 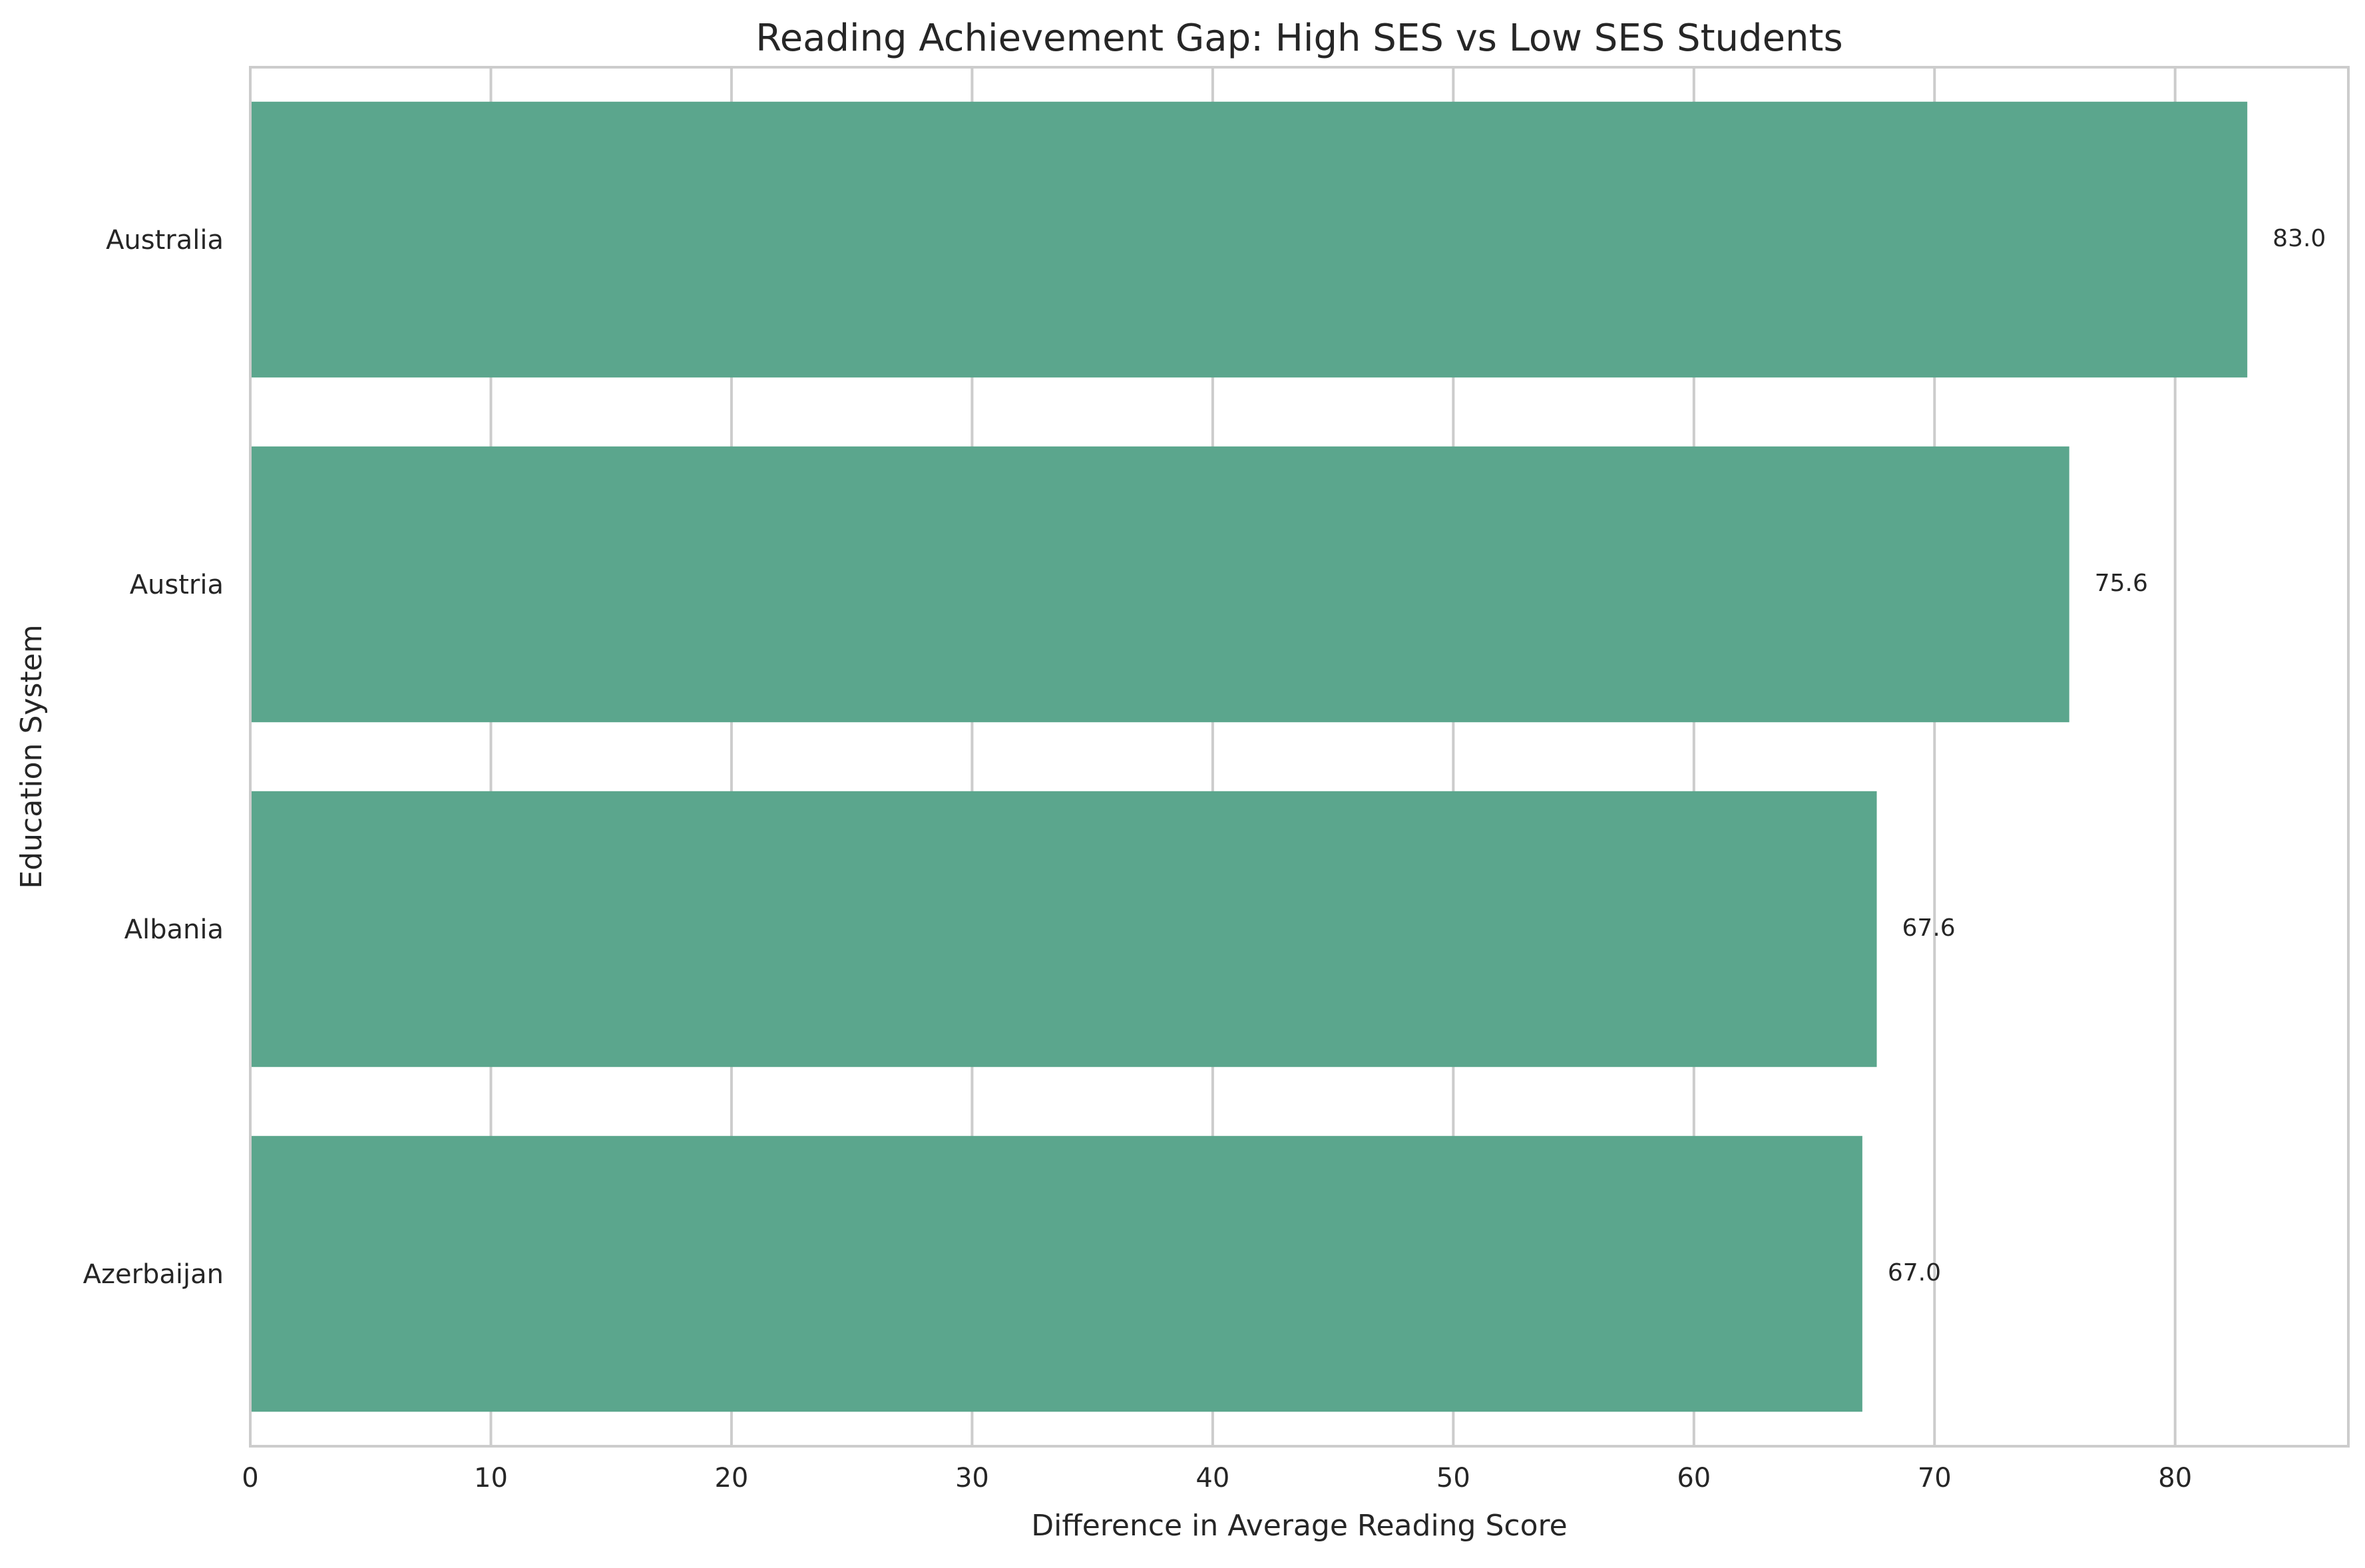 I want to click on value-label: 67.6, so click(x=1929, y=928).